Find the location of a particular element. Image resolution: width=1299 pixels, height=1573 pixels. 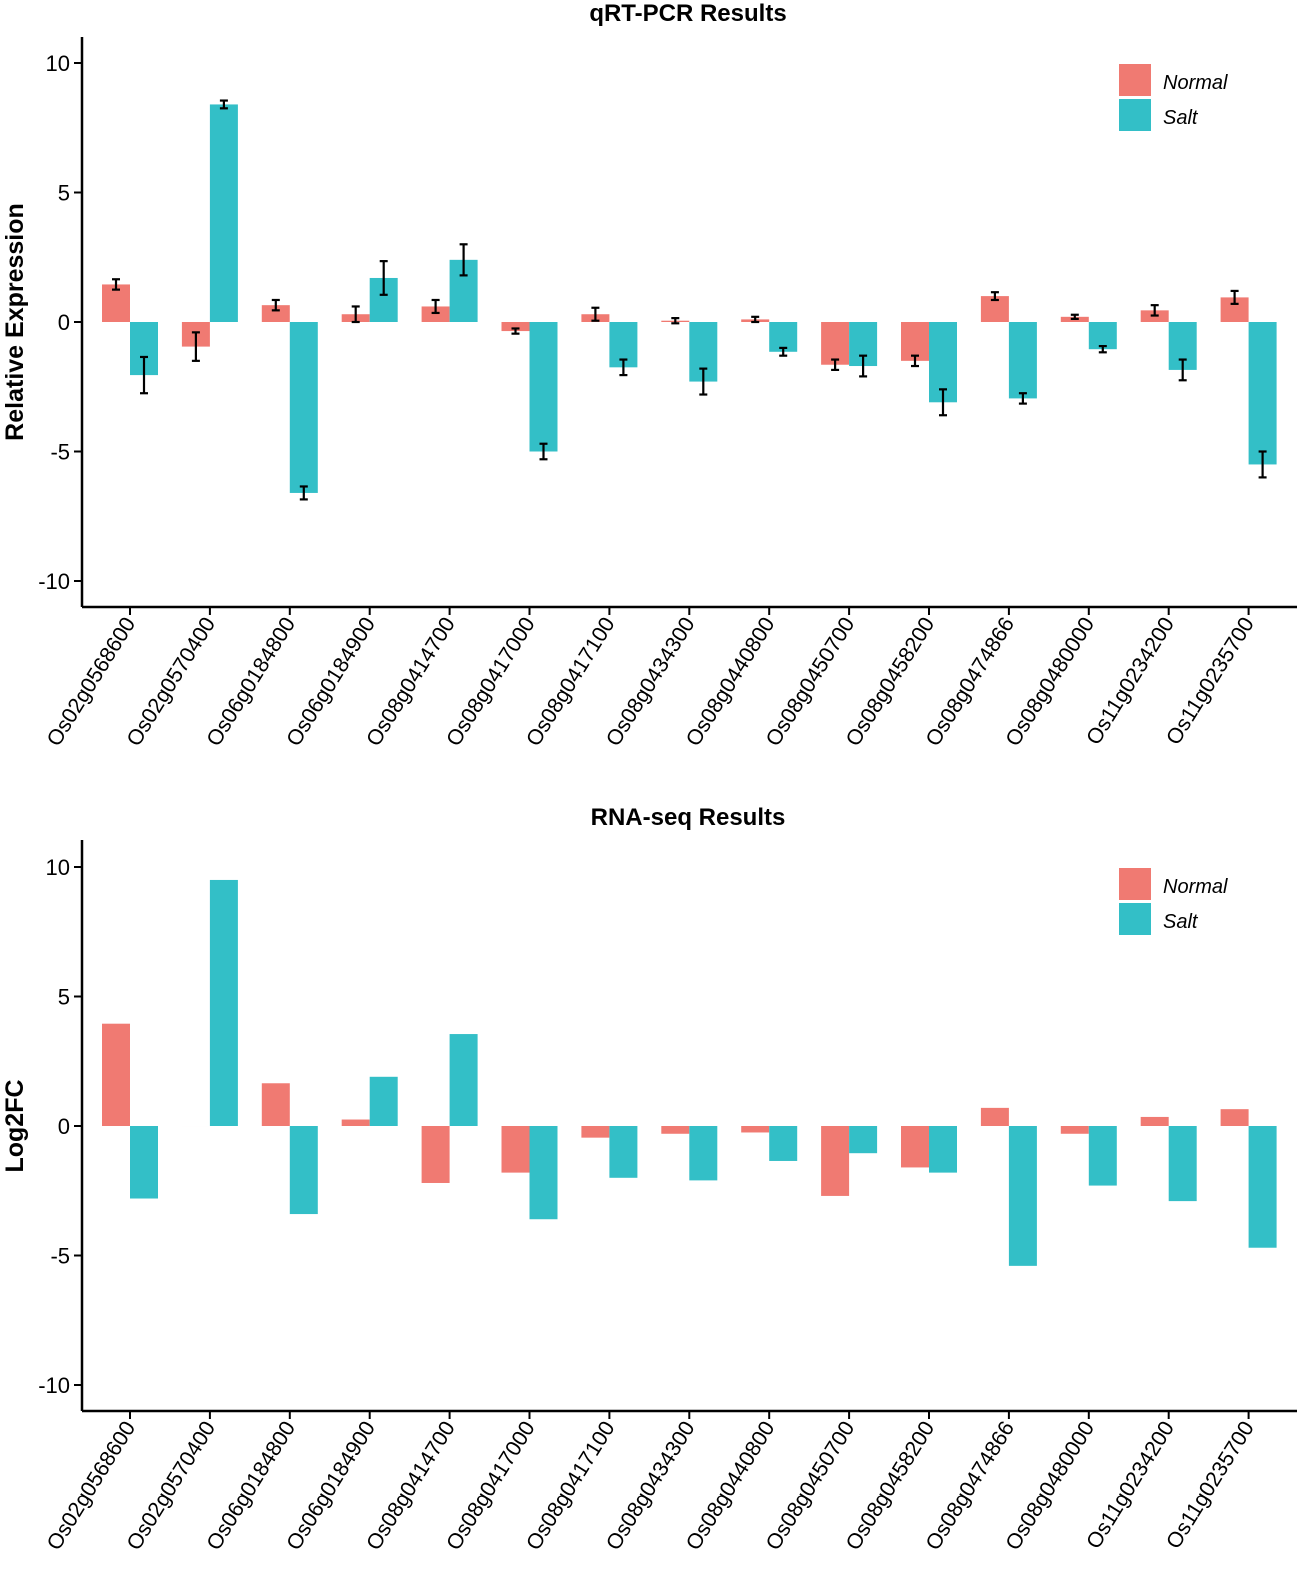

y-axis-label: Relative Expression is located at coordinates (15, 322).